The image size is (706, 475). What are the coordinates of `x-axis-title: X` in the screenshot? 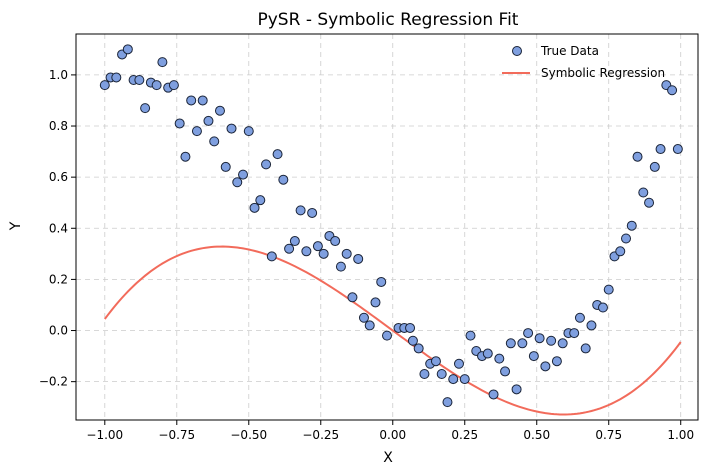 It's located at (388, 458).